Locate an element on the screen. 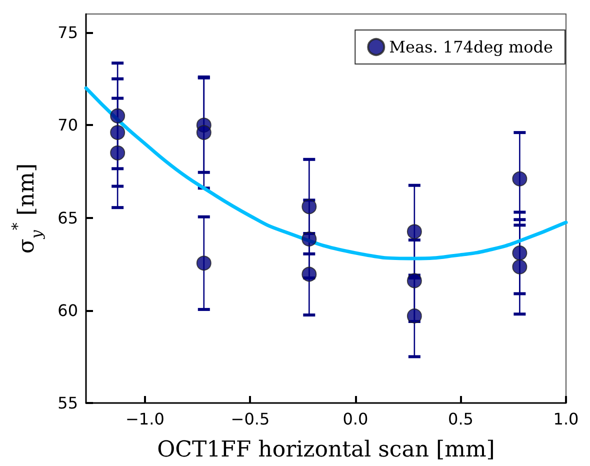  x-tick-label: 0.5 is located at coordinates (461, 419).